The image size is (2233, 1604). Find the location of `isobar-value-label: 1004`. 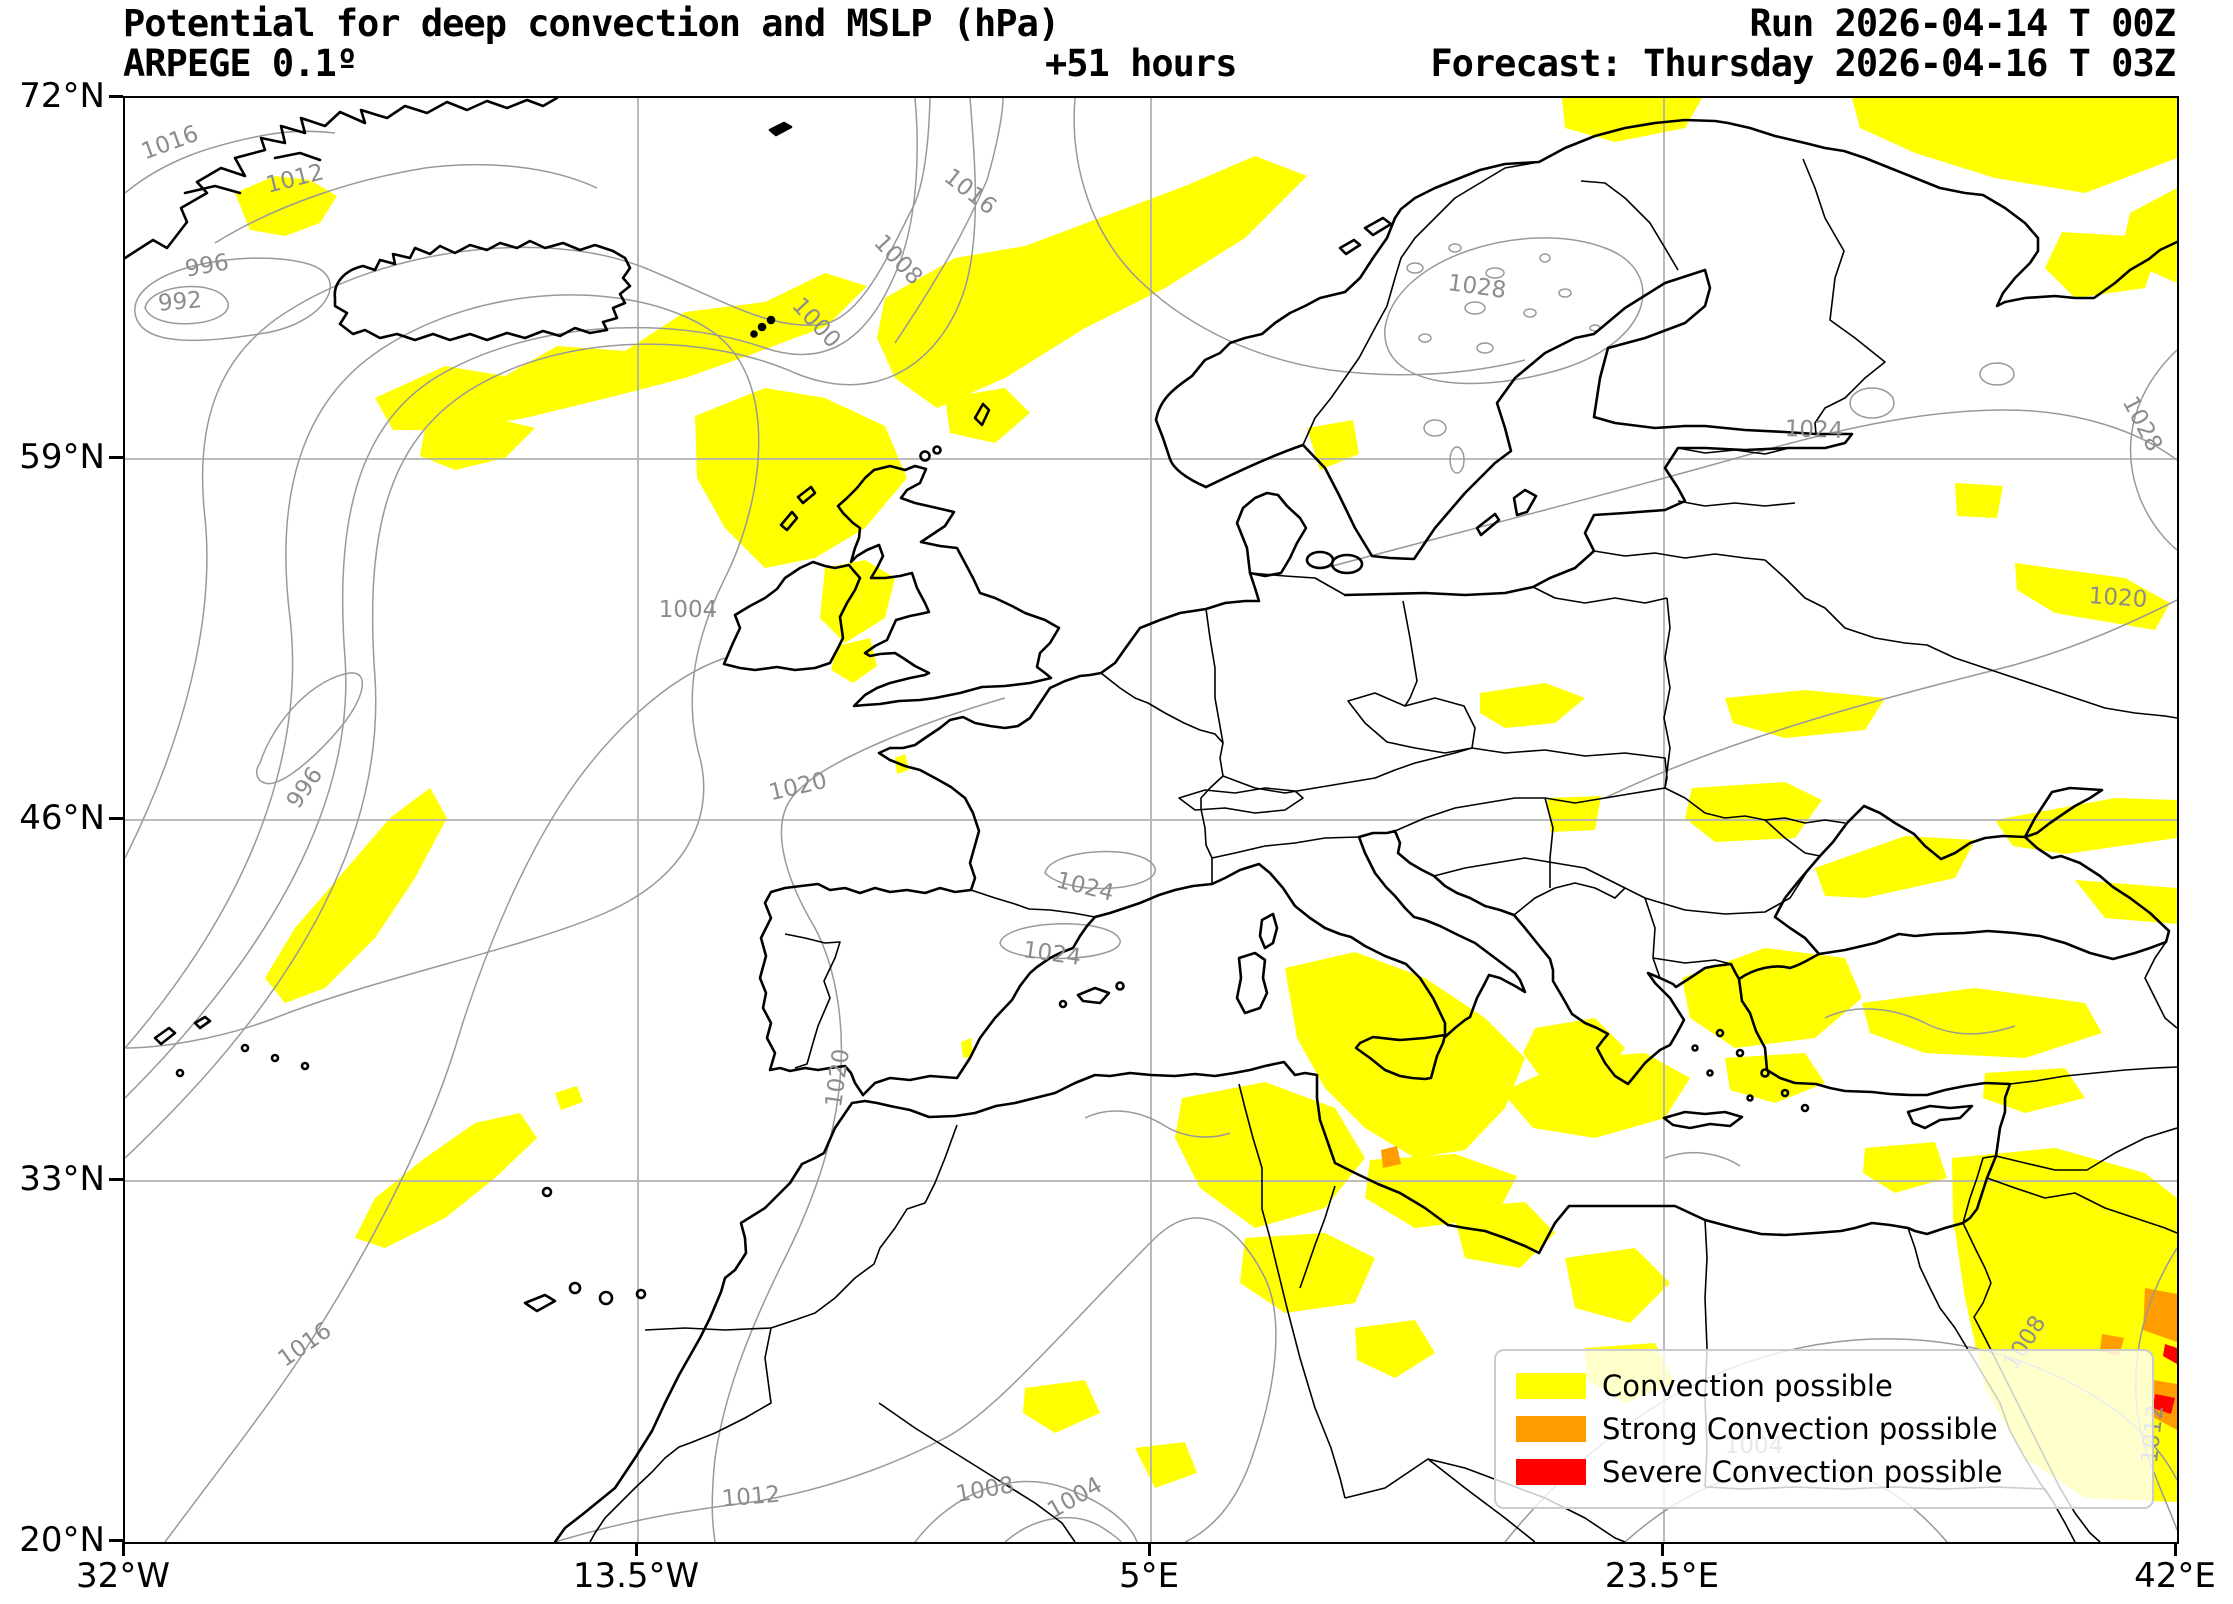

isobar-value-label: 1004 is located at coordinates (688, 610).